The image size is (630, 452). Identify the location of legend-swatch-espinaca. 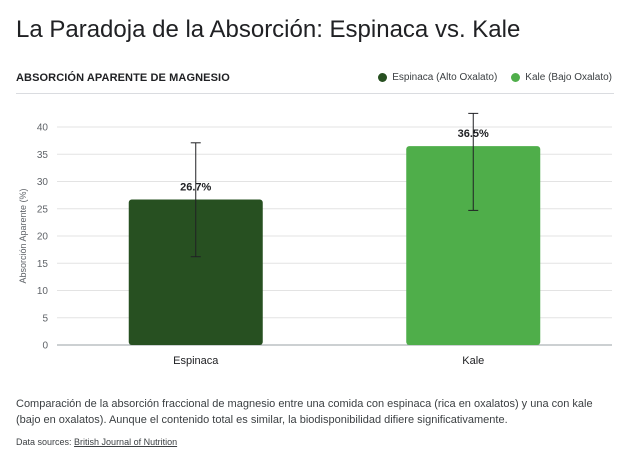
(383, 77).